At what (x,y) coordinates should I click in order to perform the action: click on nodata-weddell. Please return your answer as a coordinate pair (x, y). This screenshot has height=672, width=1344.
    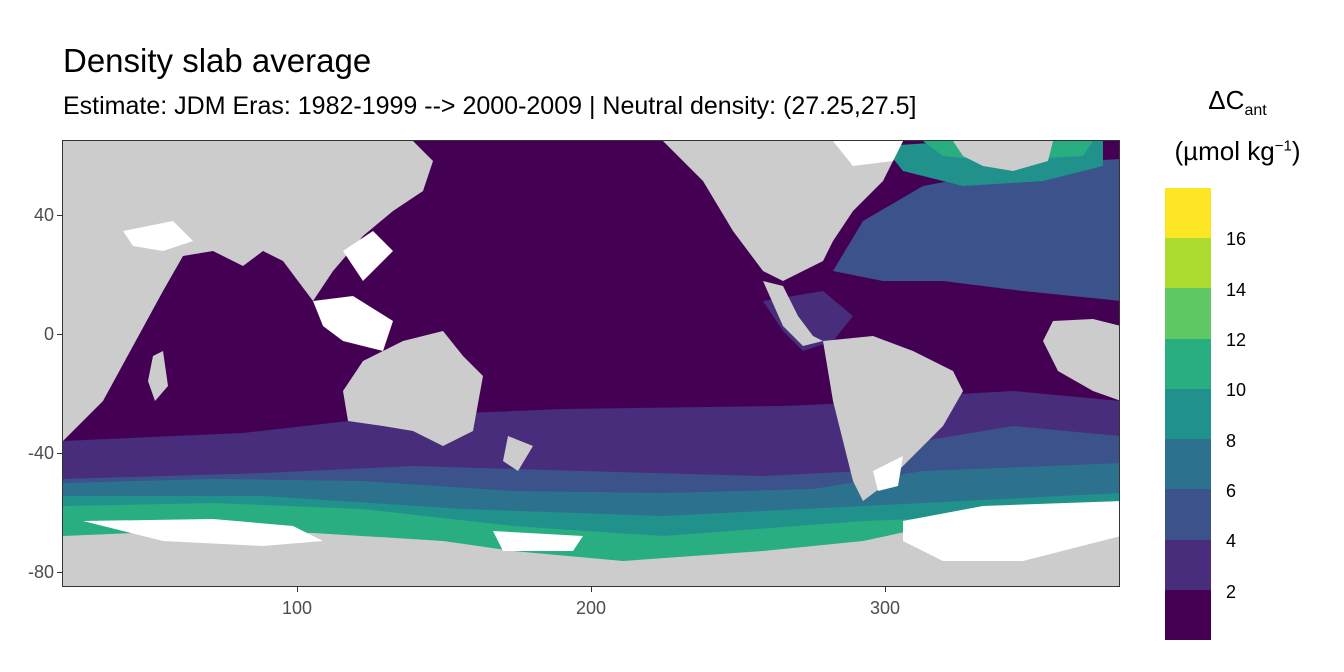
    Looking at the image, I should click on (1011, 531).